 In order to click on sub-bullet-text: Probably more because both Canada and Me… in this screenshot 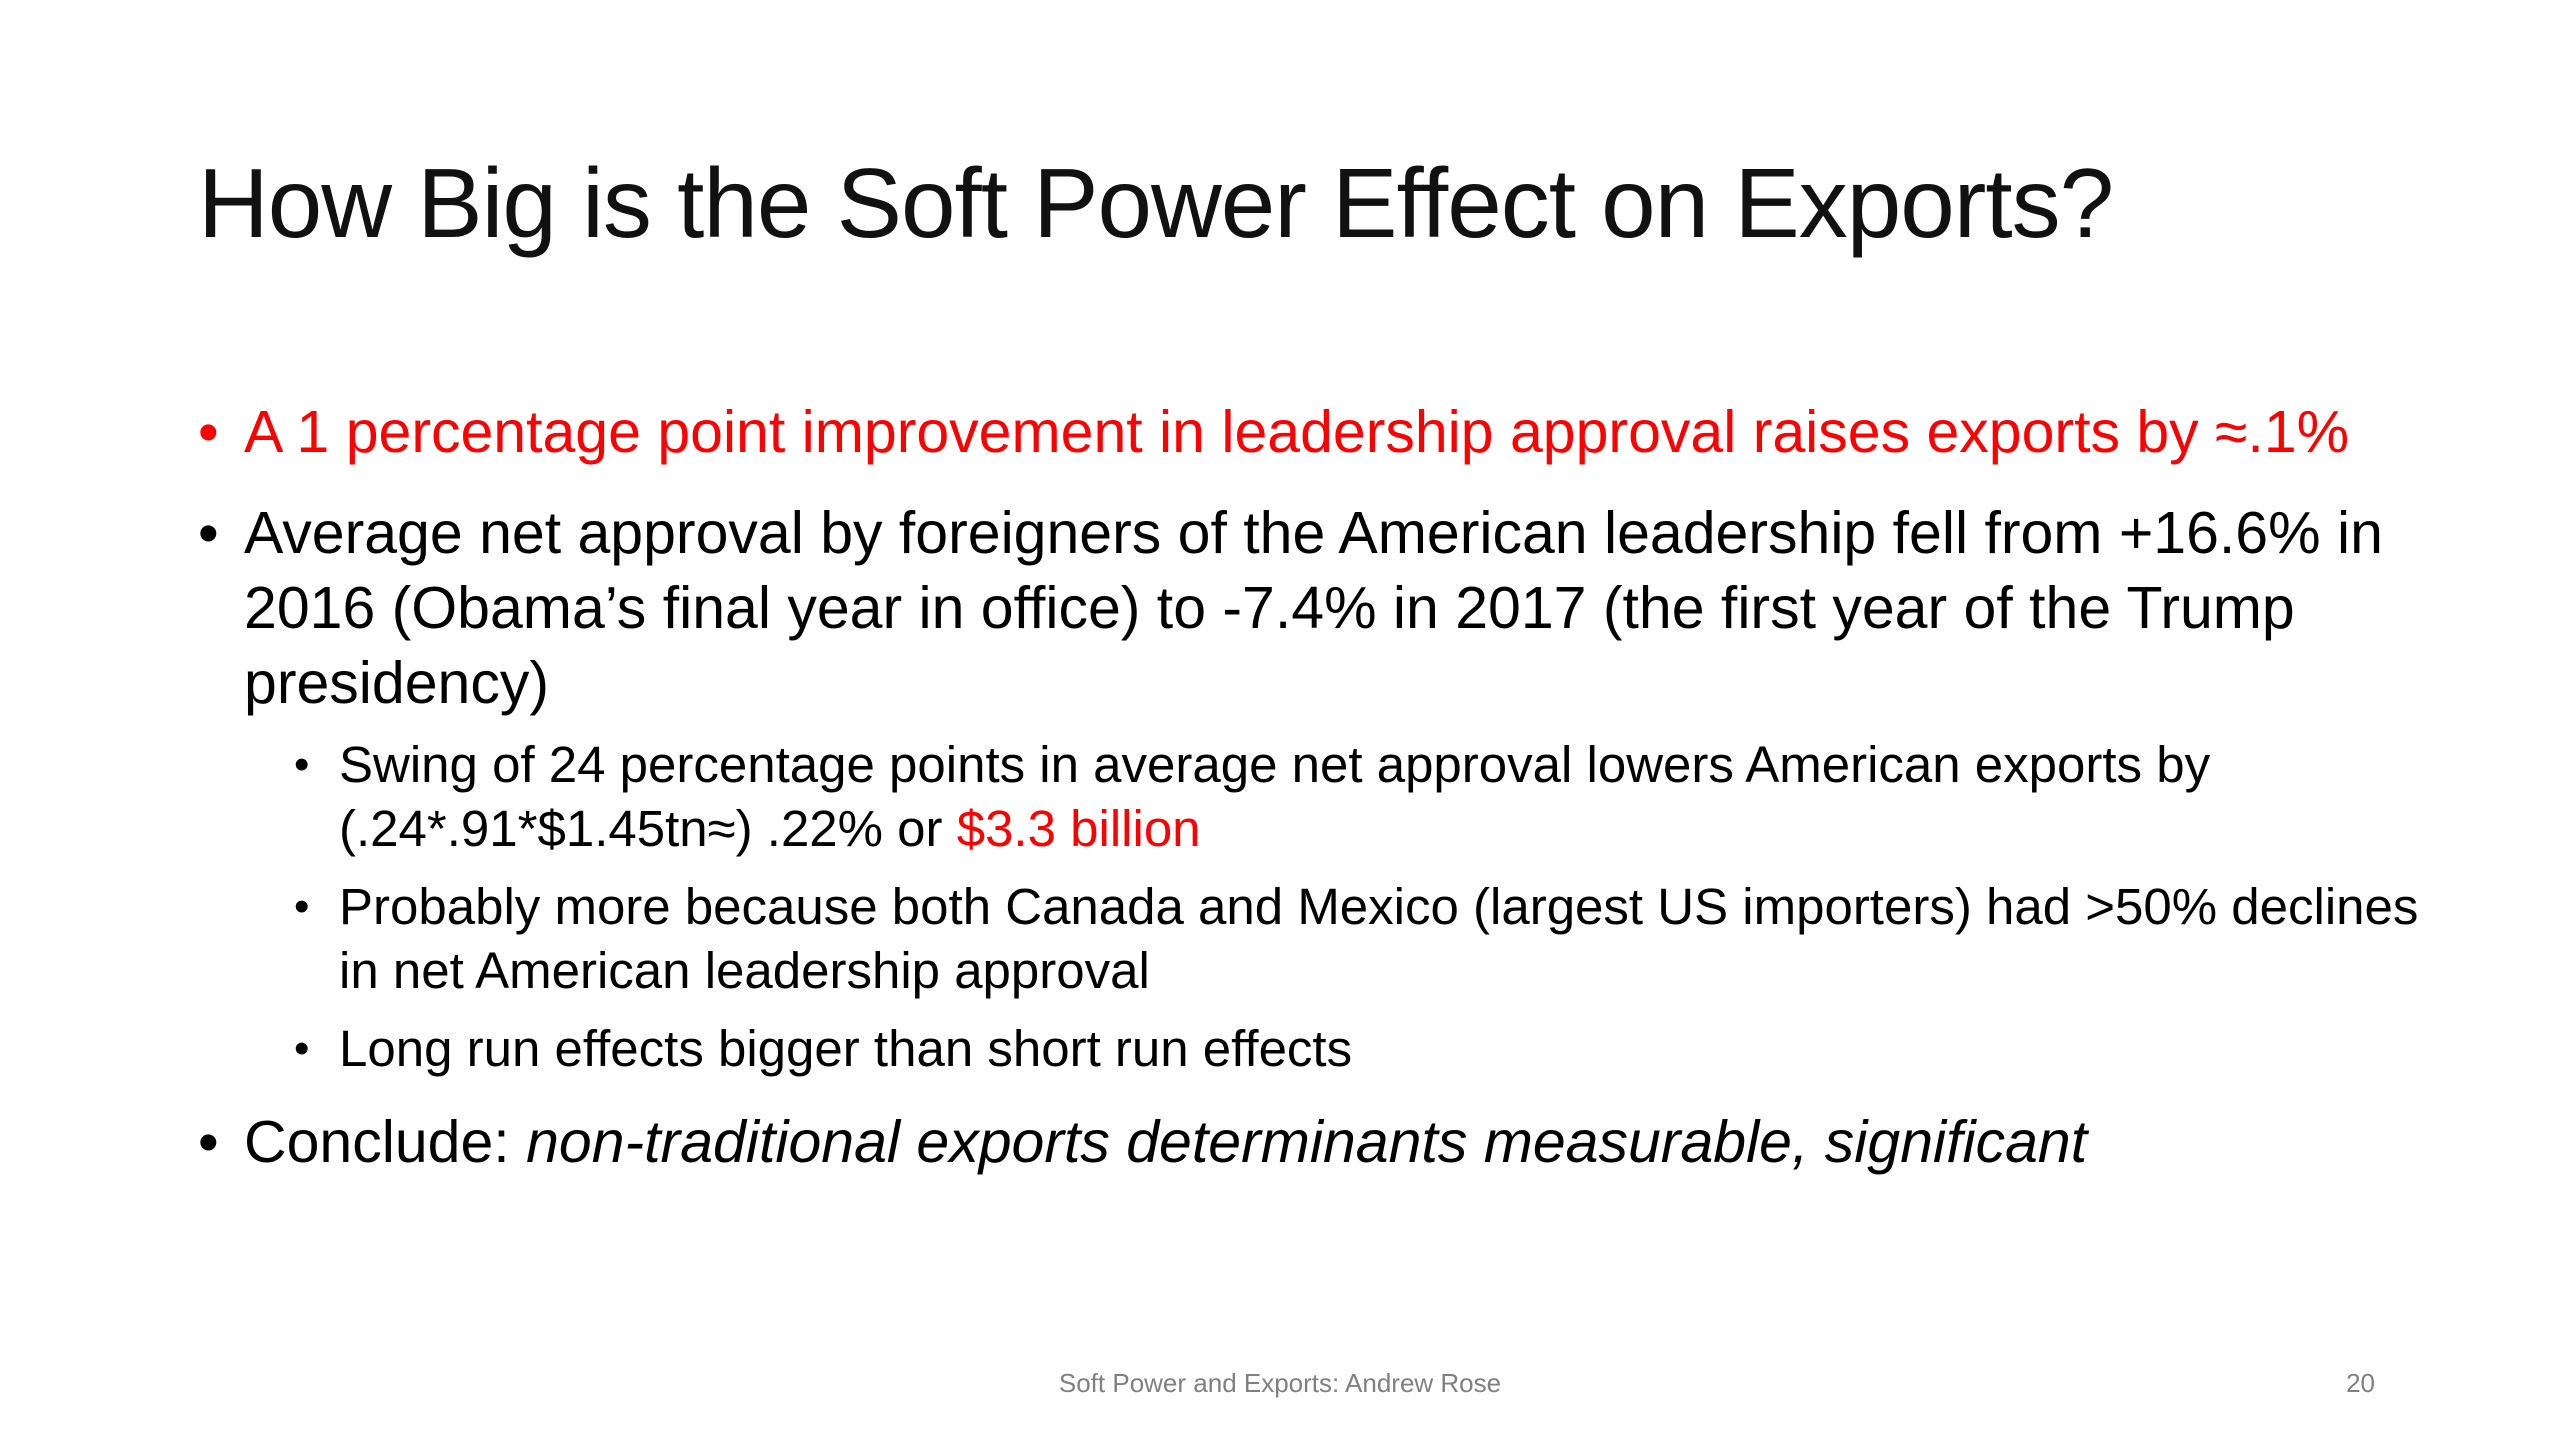, I will do `click(1379, 938)`.